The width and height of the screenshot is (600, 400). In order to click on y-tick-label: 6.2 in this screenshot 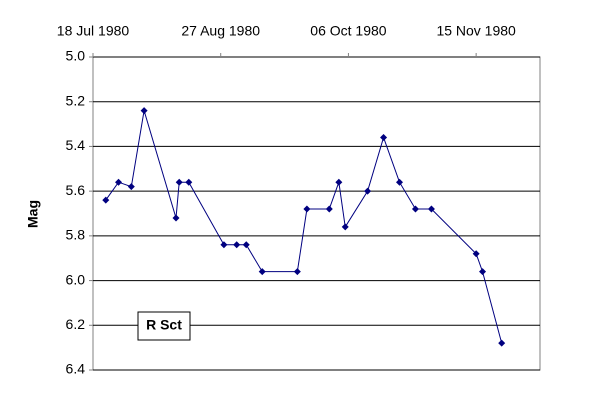, I will do `click(76, 324)`.